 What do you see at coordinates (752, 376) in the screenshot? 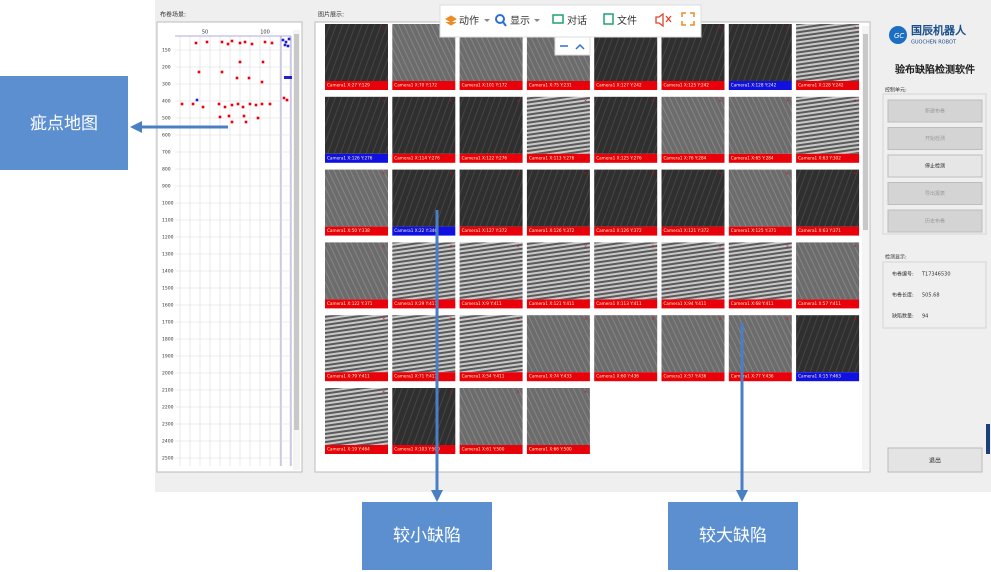
I see `thumbnail-label: Camera1 X:77 Y:436` at bounding box center [752, 376].